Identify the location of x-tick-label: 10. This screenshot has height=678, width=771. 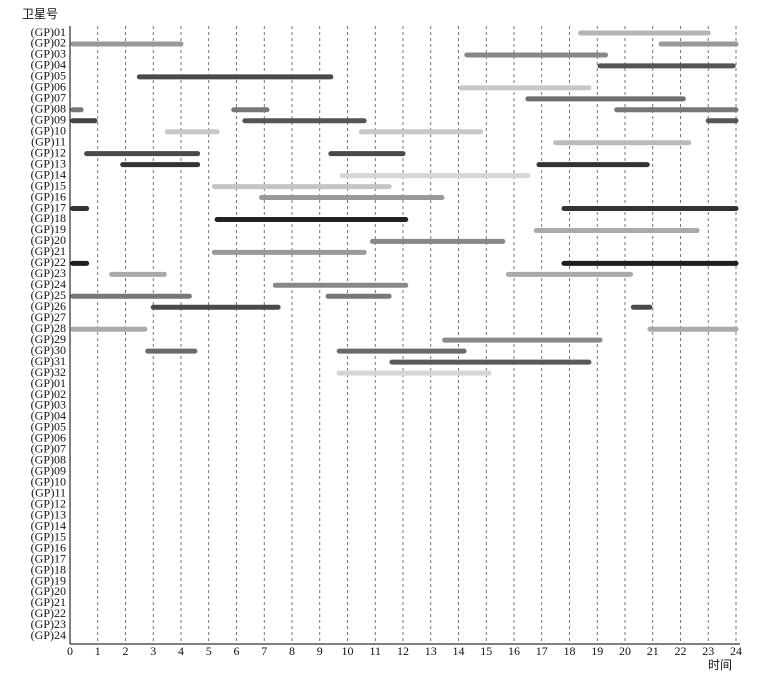
(348, 651).